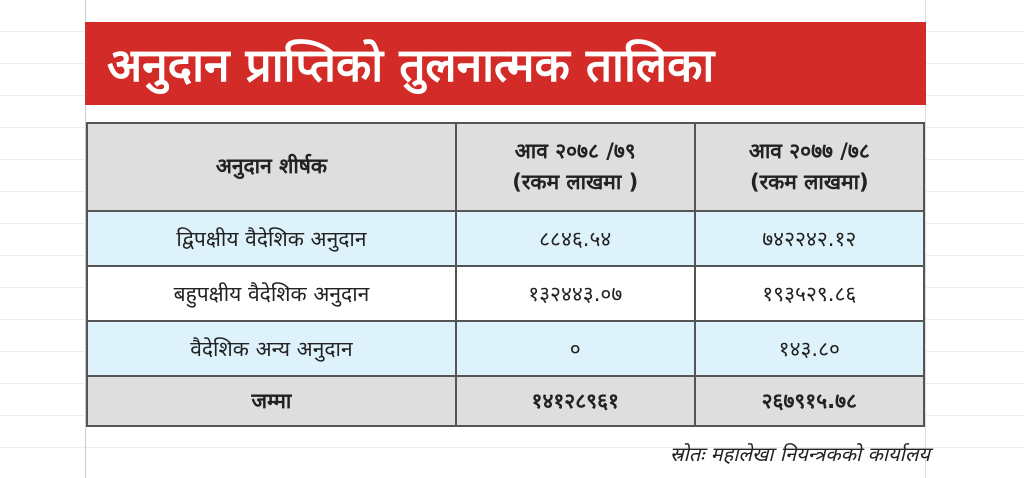 The width and height of the screenshot is (1024, 478). What do you see at coordinates (411, 64) in the screenshot?
I see `title: अनुदान प्राप्तिको तुलनात्मक तालिका` at bounding box center [411, 64].